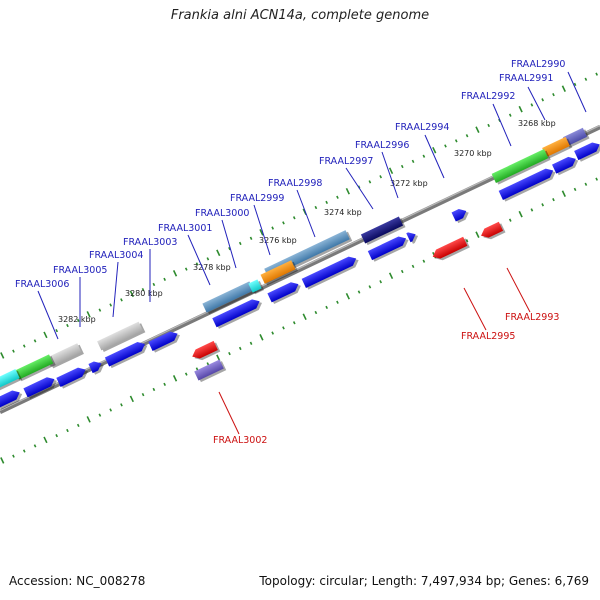 The height and width of the screenshot is (600, 600). Describe the element at coordinates (257, 198) in the screenshot. I see `gene-label-text: FRAAL2999` at that location.